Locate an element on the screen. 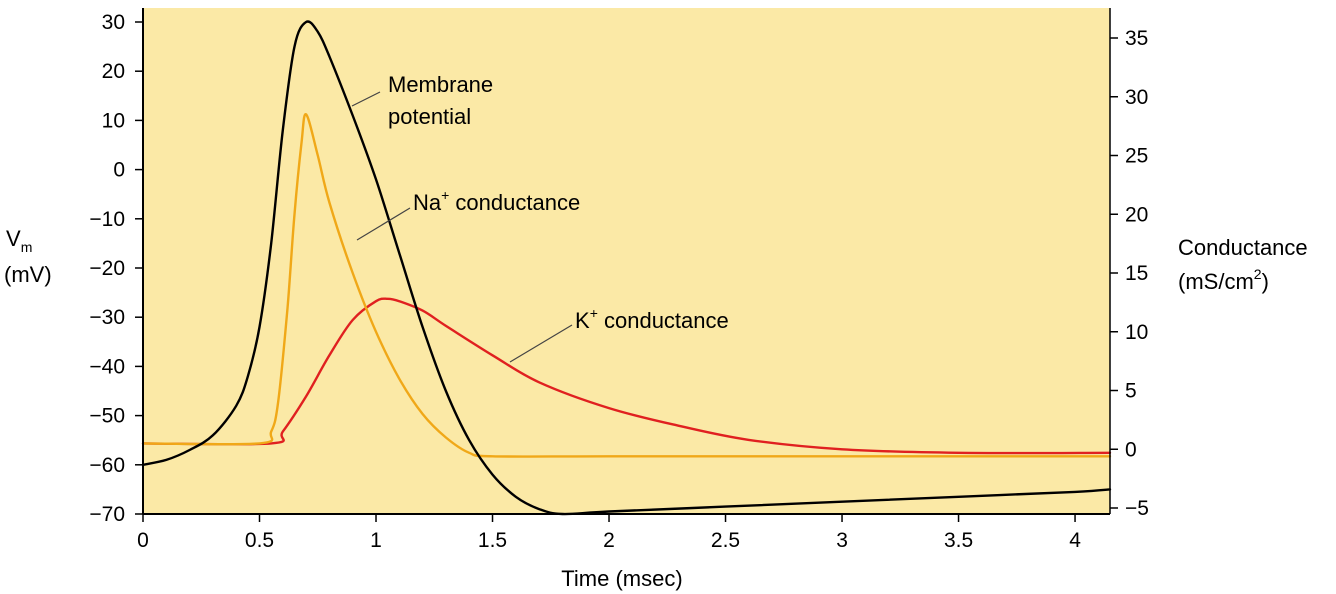 This screenshot has width=1336, height=594. y-right-tick-label: 10 is located at coordinates (1136, 332).